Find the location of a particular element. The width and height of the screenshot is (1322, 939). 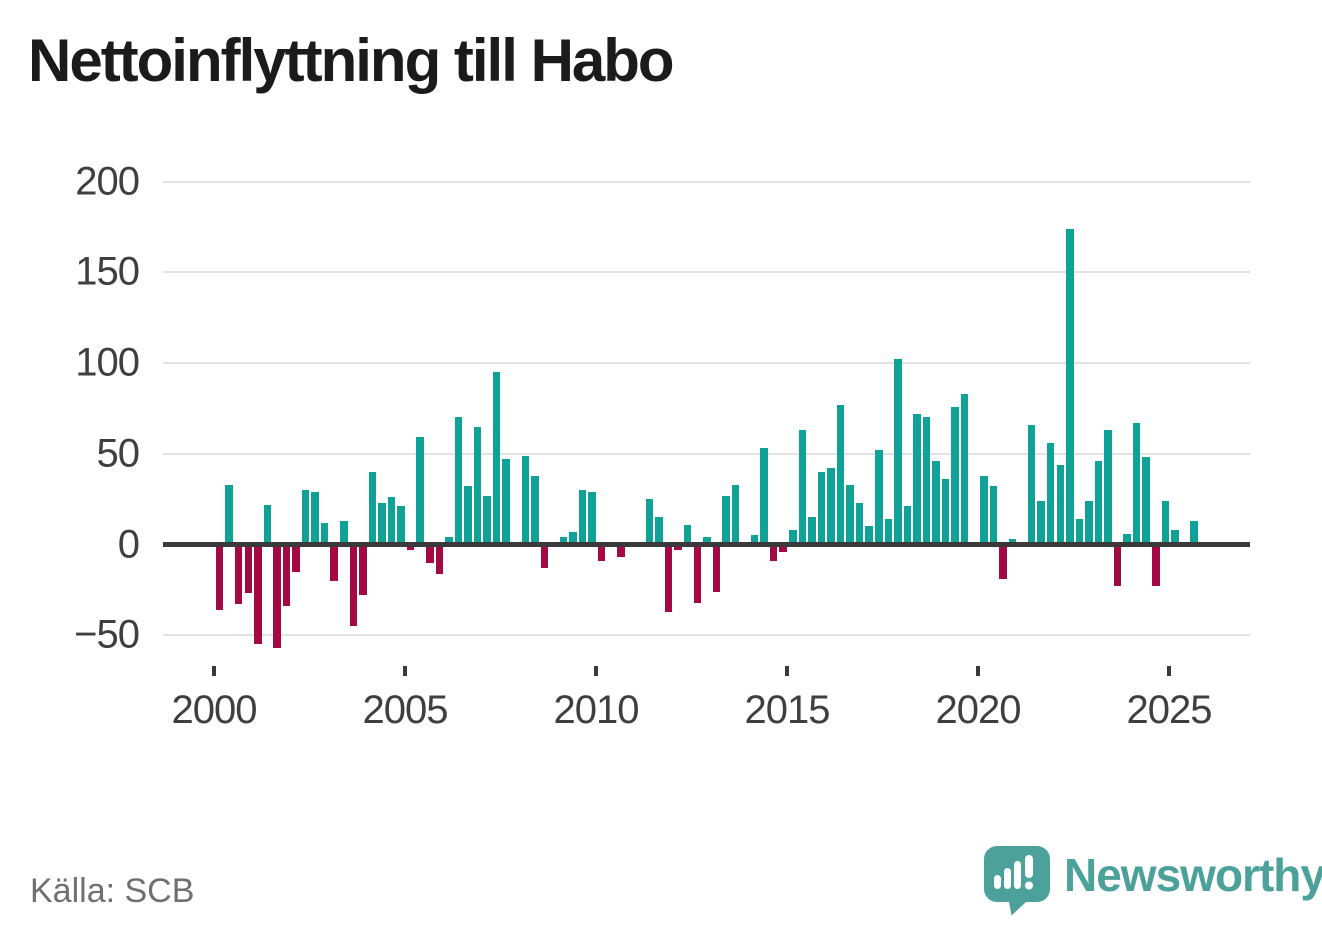

x-axis-tick-label: 2005 is located at coordinates (405, 710).